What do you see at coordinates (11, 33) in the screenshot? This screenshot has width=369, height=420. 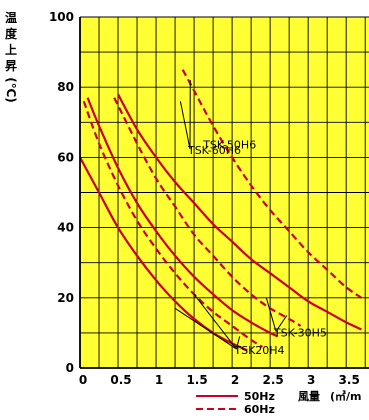 I see `y-axis-title-char: 度` at bounding box center [11, 33].